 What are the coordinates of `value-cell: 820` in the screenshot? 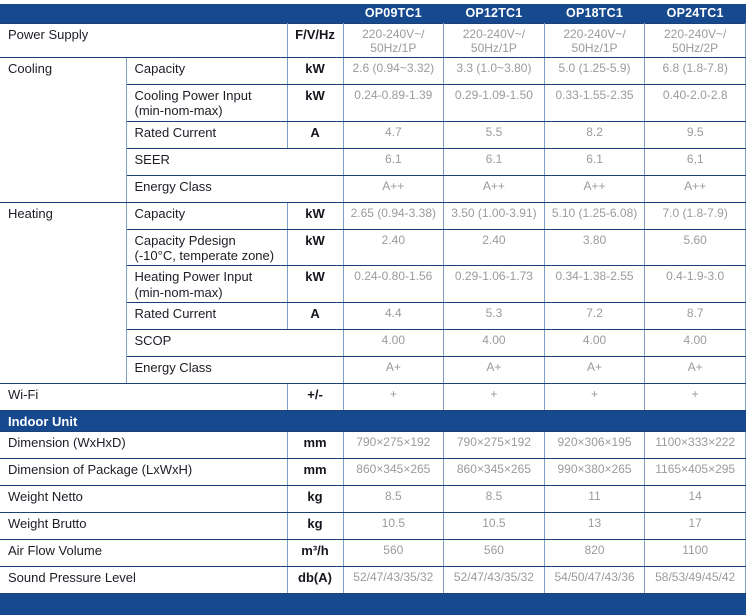 It's located at (594, 553).